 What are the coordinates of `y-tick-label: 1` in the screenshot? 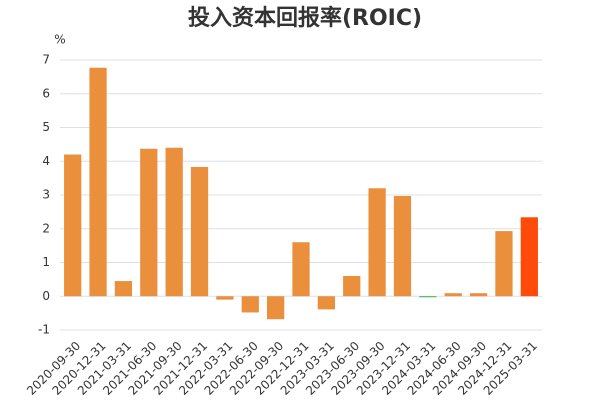 It's located at (46, 262).